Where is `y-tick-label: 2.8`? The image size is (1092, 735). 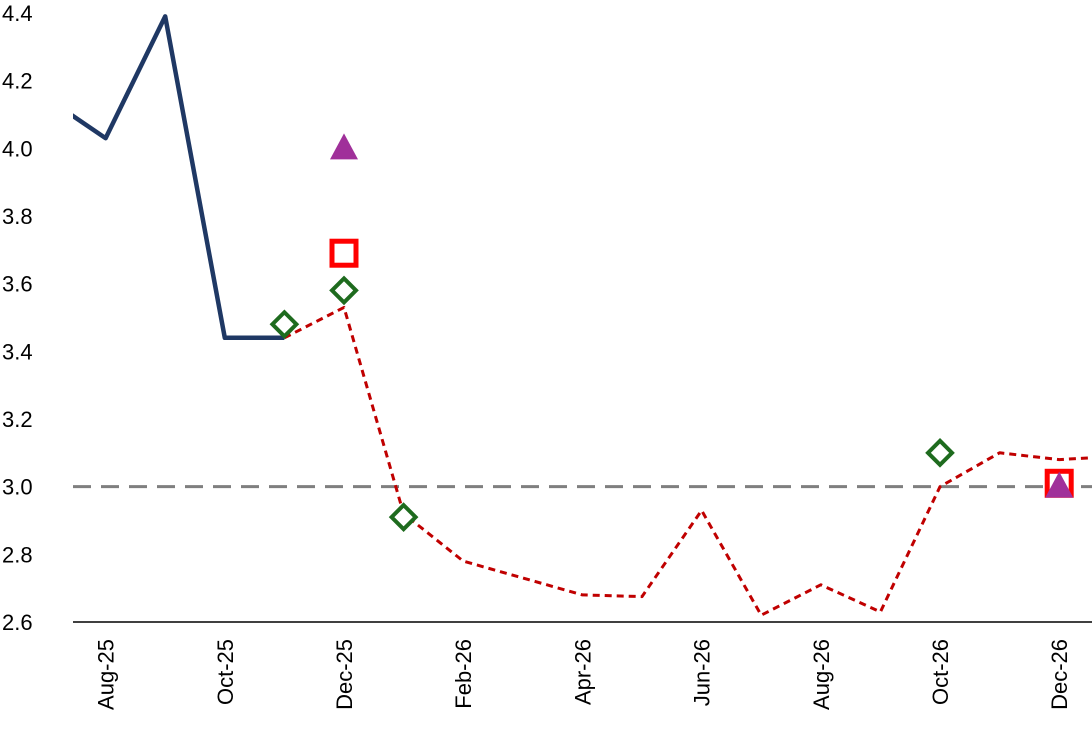
y-tick-label: 2.8 is located at coordinates (17, 554).